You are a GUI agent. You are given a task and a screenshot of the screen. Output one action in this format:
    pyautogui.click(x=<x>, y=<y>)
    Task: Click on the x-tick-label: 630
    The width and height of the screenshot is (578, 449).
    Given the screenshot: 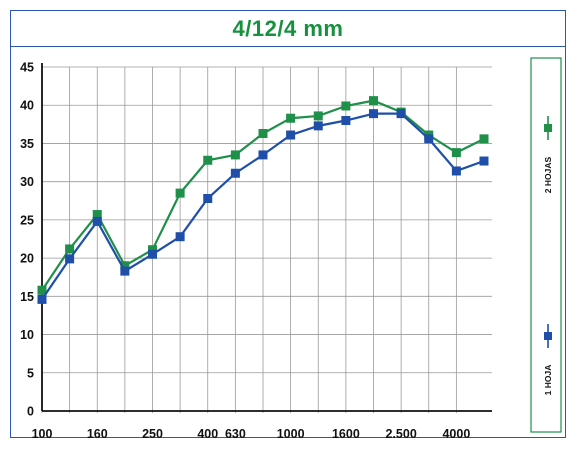 What is the action you would take?
    pyautogui.click(x=235, y=434)
    